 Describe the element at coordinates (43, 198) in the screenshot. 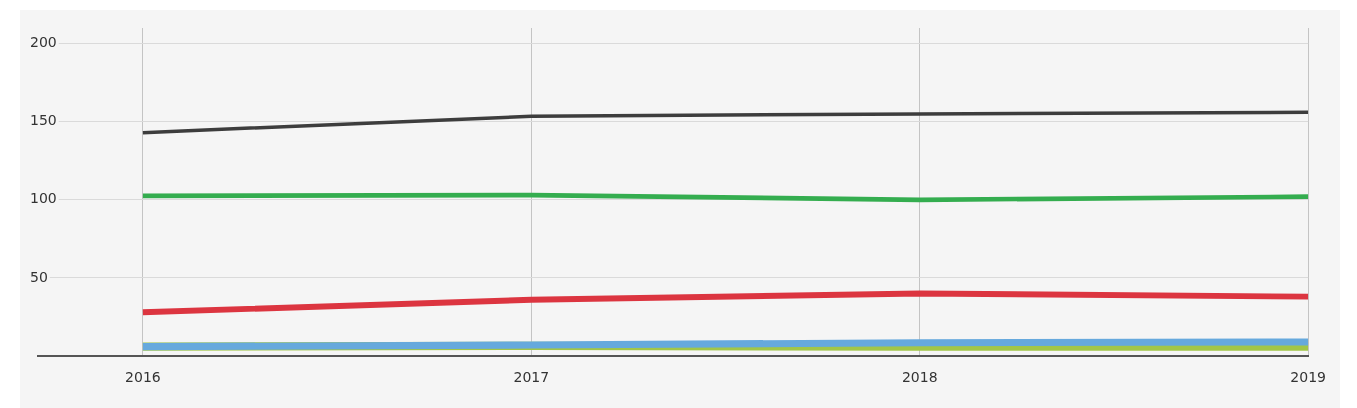

I see `y-tick-label: 100` at that location.